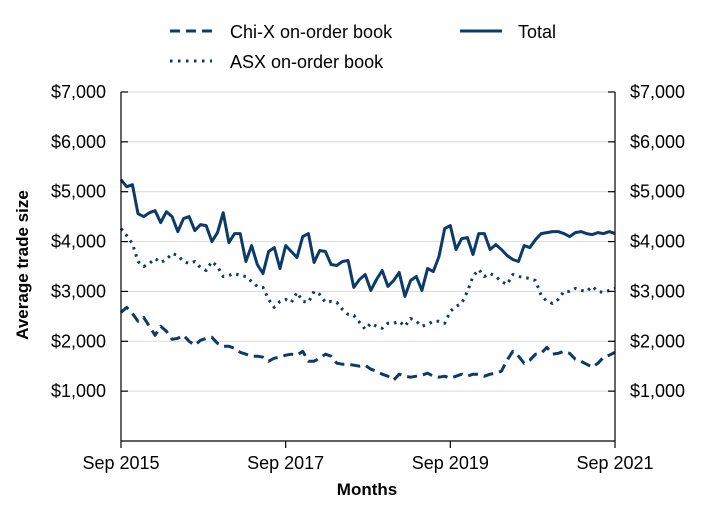  What do you see at coordinates (78, 341) in the screenshot?
I see `y-tick-label-left-1: $2,000` at bounding box center [78, 341].